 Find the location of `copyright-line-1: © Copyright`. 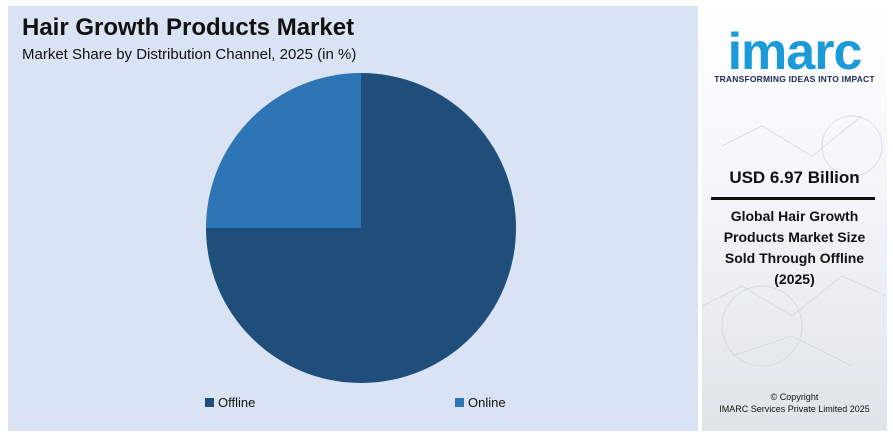

copyright-line-1: © Copyright is located at coordinates (794, 397).